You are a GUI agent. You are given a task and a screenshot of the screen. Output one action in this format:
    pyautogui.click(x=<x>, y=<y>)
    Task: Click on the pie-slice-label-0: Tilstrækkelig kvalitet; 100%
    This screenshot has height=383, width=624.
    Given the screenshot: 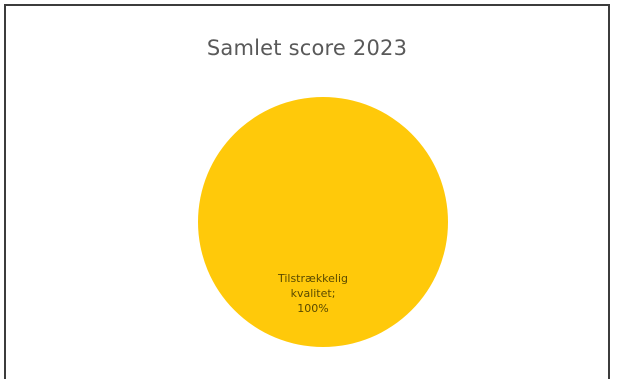 What is the action you would take?
    pyautogui.click(x=312, y=293)
    